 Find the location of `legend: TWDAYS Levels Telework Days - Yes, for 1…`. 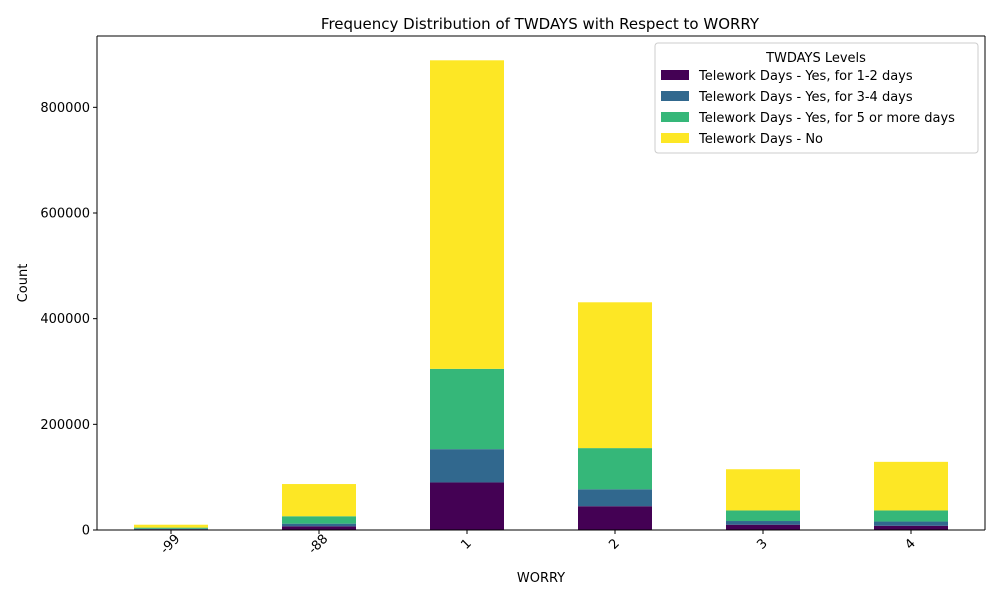

legend: TWDAYS Levels Telework Days - Yes, for 1… is located at coordinates (816, 98).